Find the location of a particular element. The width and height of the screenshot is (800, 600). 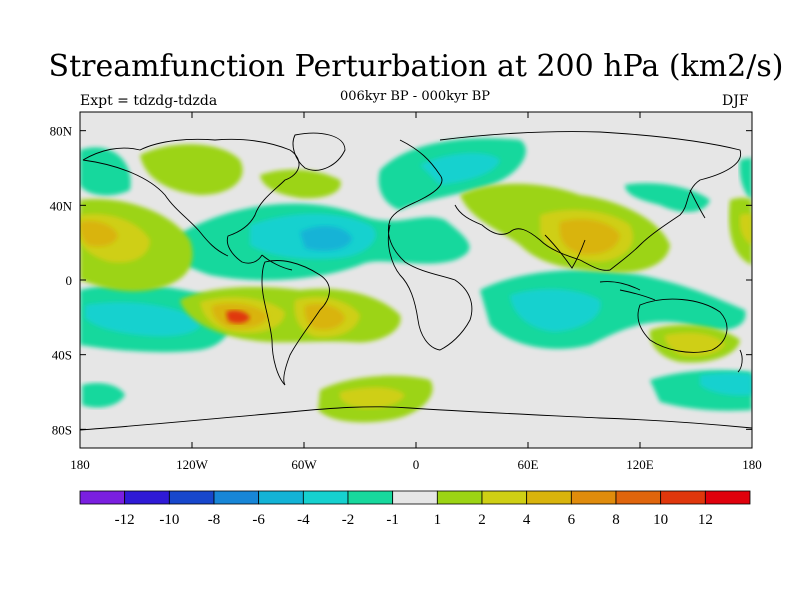

colorbar-label: 12 is located at coordinates (705, 520).